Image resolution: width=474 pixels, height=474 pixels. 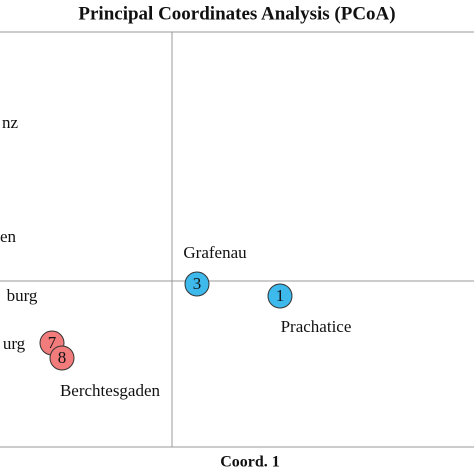 I want to click on point-label: Berchtesgaden, so click(x=110, y=390).